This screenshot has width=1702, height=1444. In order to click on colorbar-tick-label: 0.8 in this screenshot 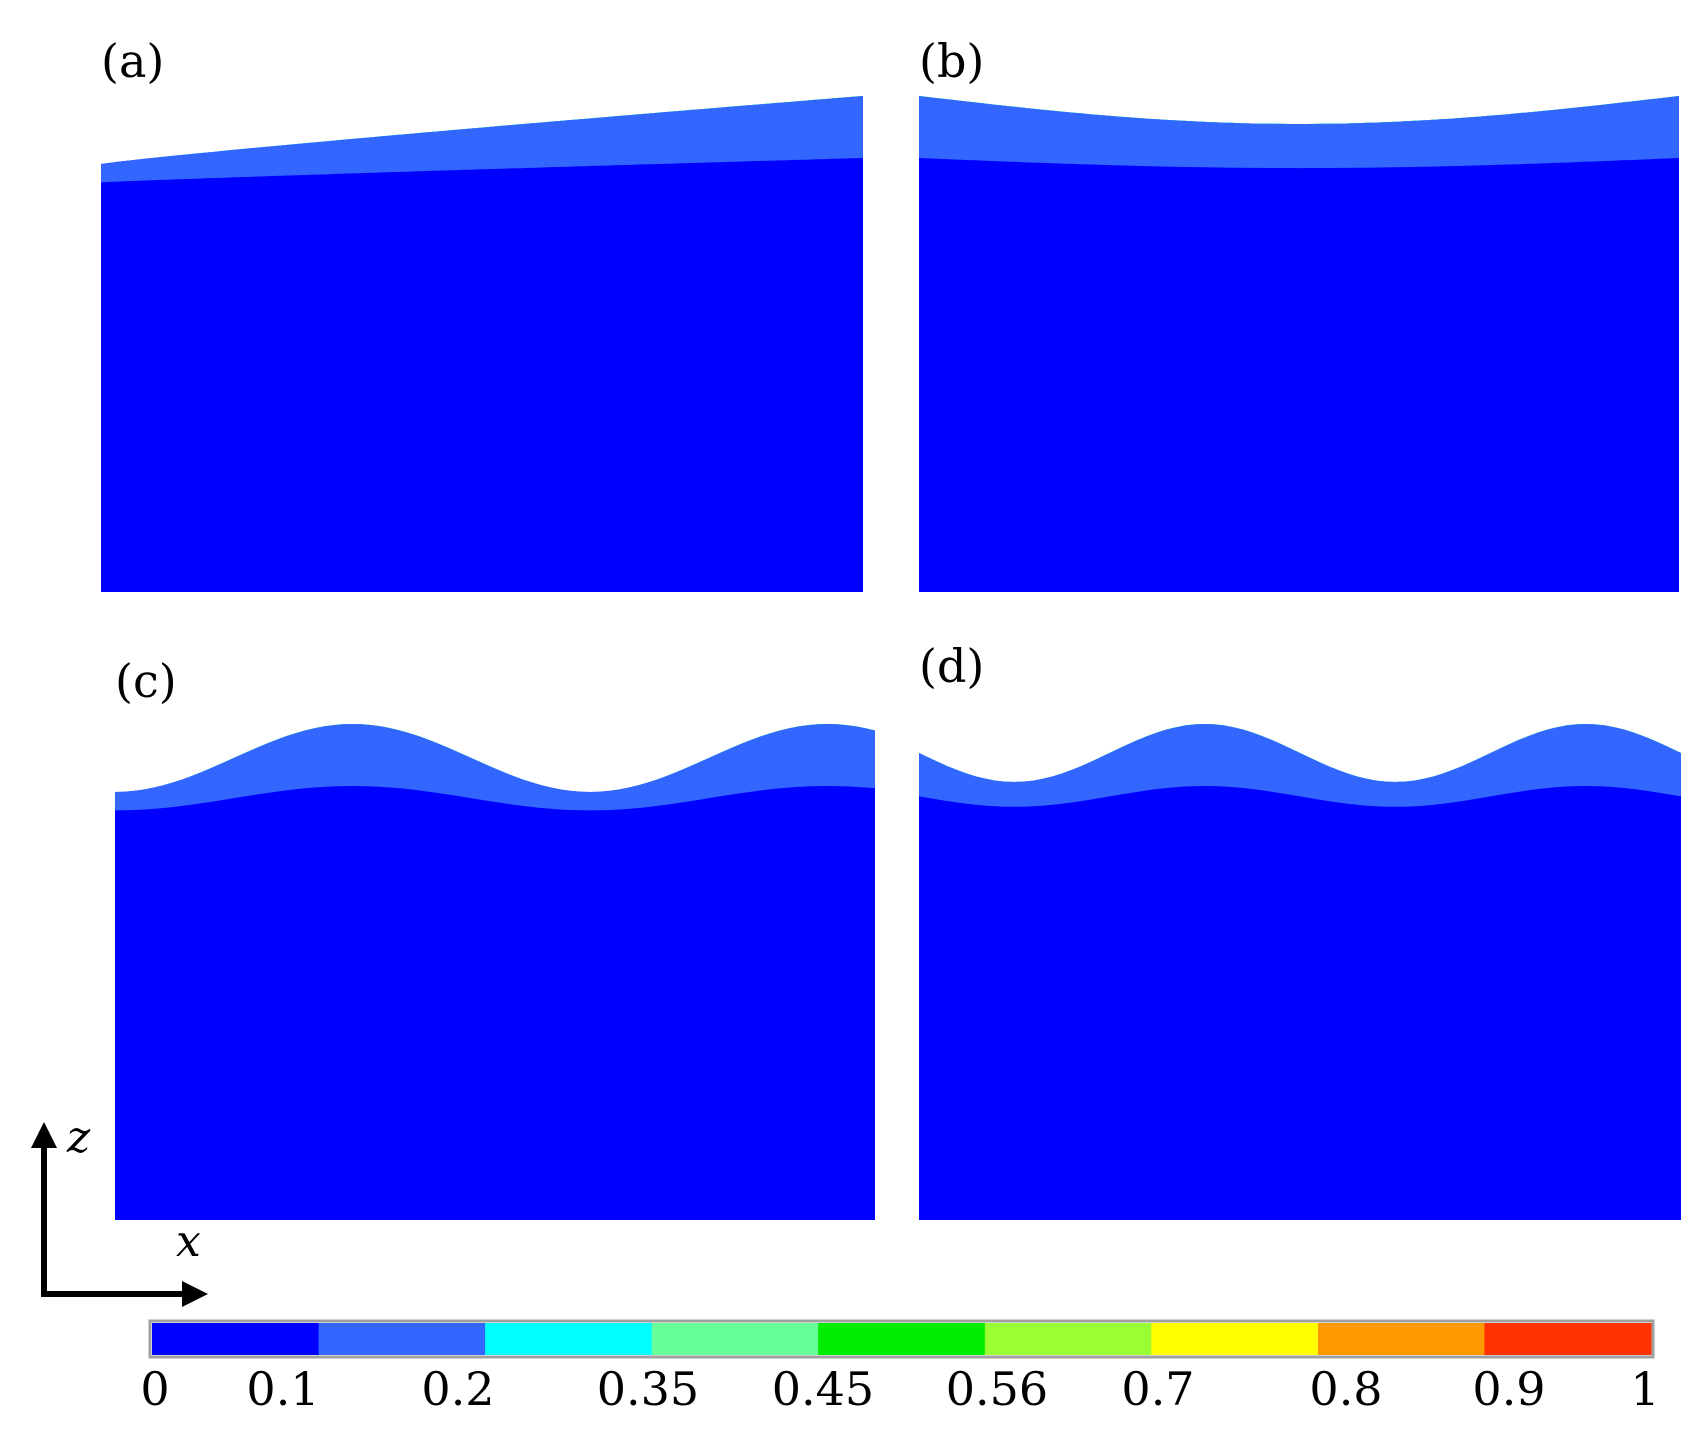, I will do `click(1345, 1389)`.